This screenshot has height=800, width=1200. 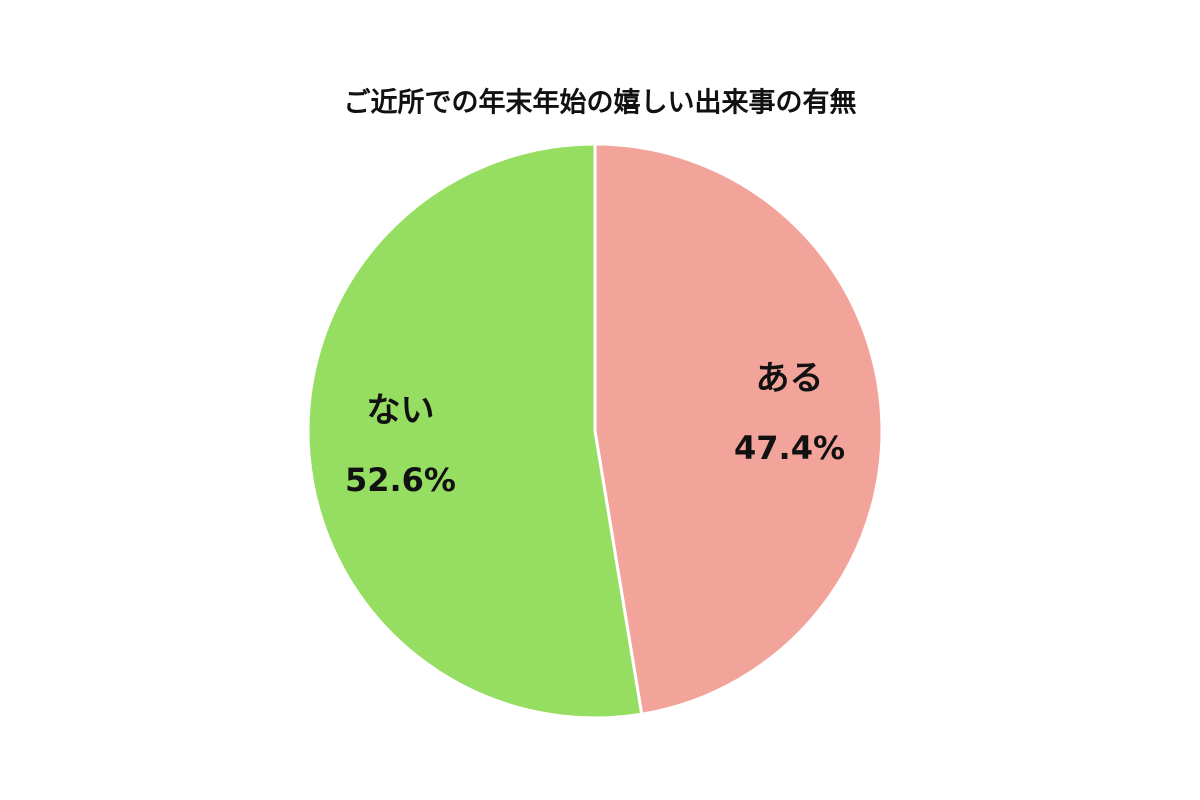 What do you see at coordinates (400, 410) in the screenshot?
I see `slice-label: ない` at bounding box center [400, 410].